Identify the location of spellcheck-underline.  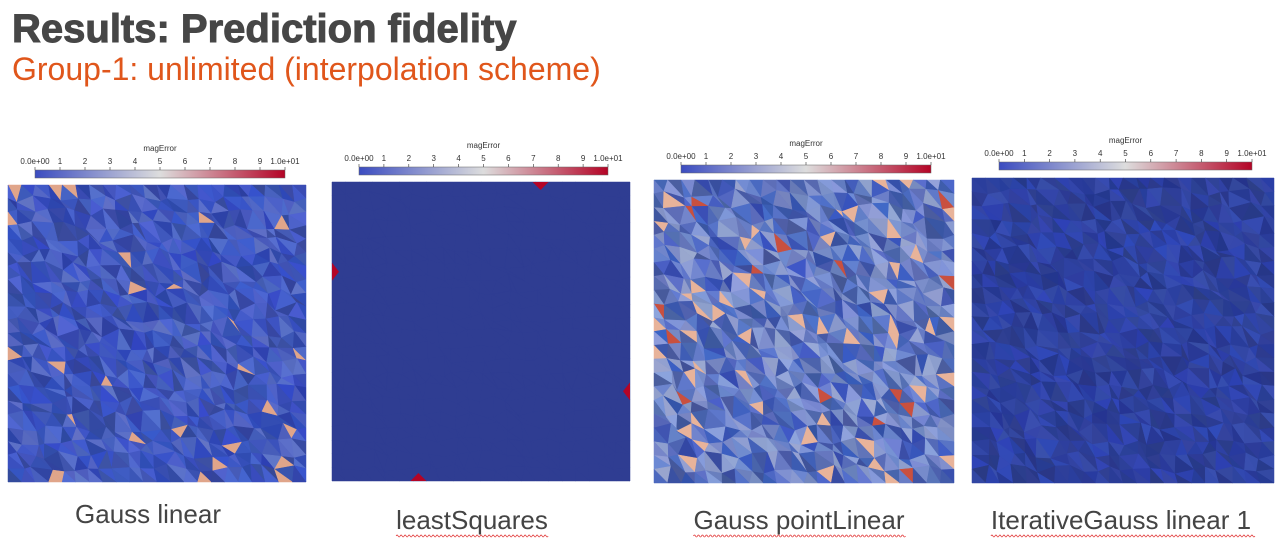
(472, 536).